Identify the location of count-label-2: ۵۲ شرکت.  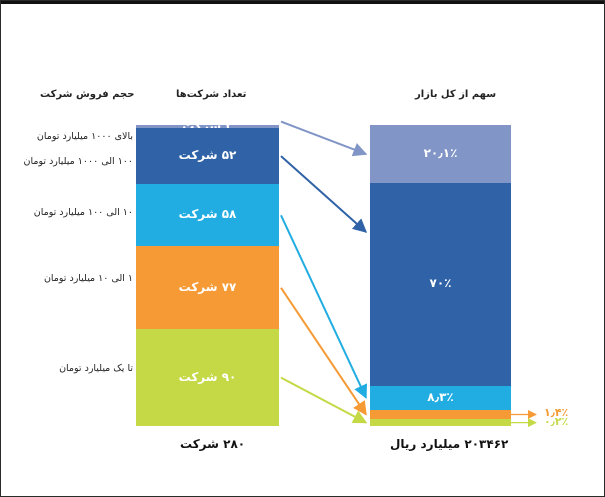
(207, 155).